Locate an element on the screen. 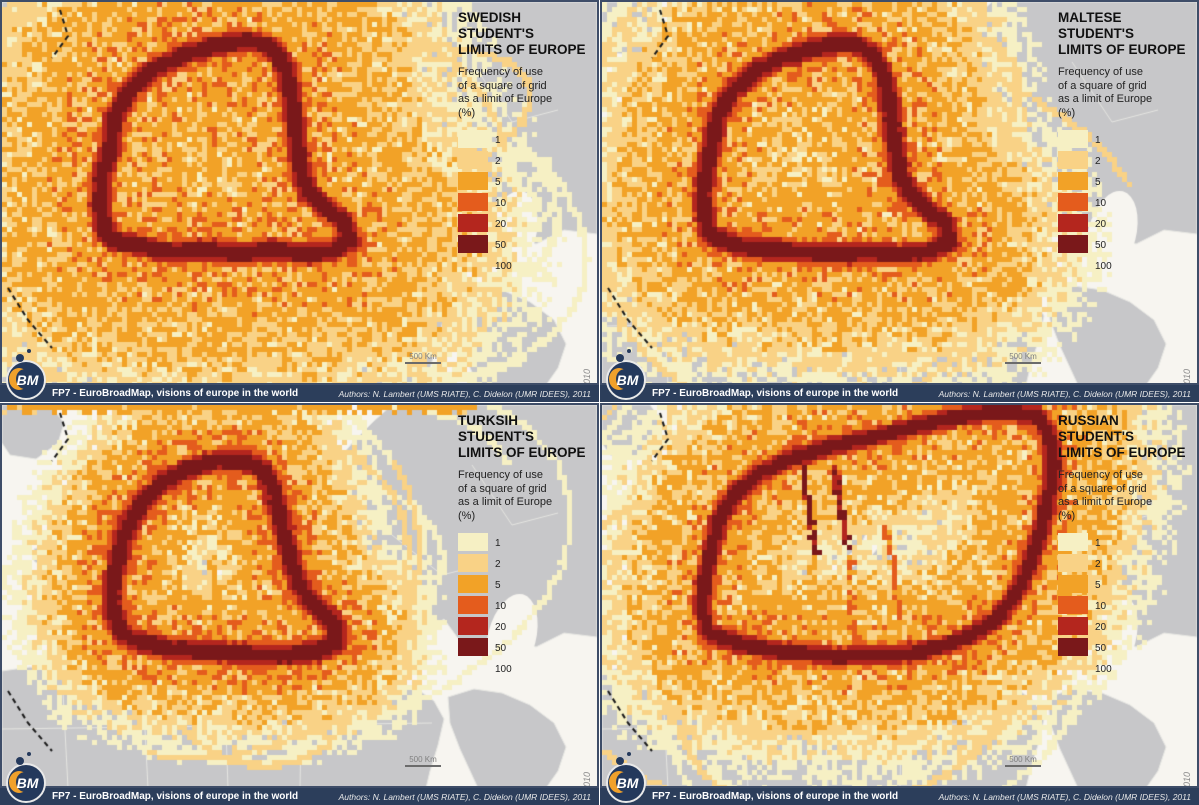 The height and width of the screenshot is (805, 1199). title-line: RUSSIAN is located at coordinates (1088, 420).